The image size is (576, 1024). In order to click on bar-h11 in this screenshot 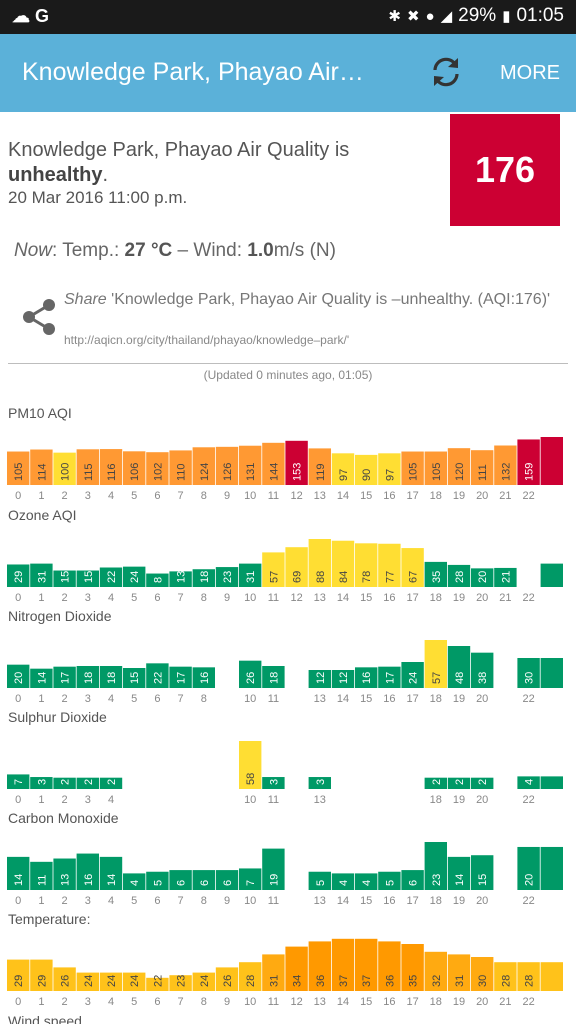, I will do `click(273, 569)`.